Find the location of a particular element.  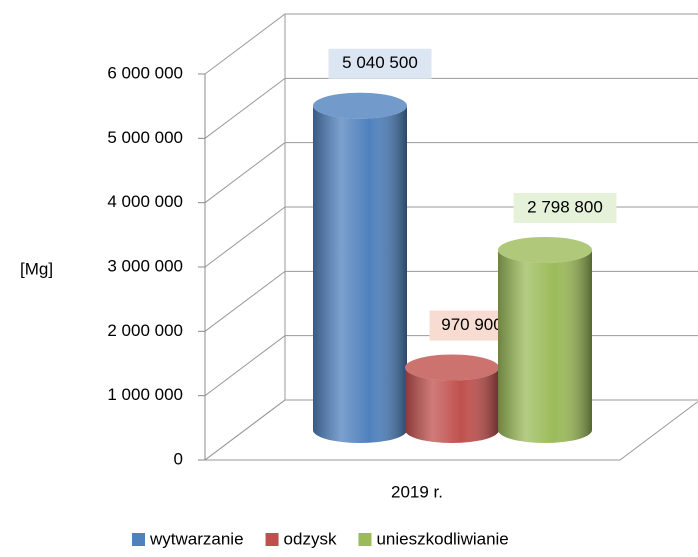

legend-label: wytwarzanie is located at coordinates (196, 538).